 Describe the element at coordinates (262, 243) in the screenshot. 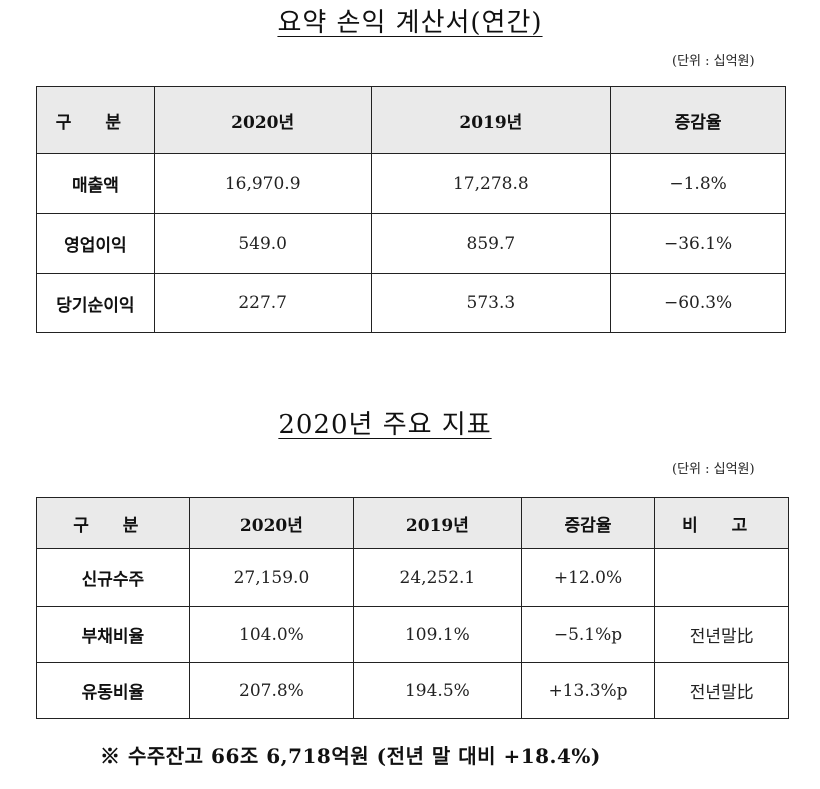

I see `value-2020: 549.0` at that location.